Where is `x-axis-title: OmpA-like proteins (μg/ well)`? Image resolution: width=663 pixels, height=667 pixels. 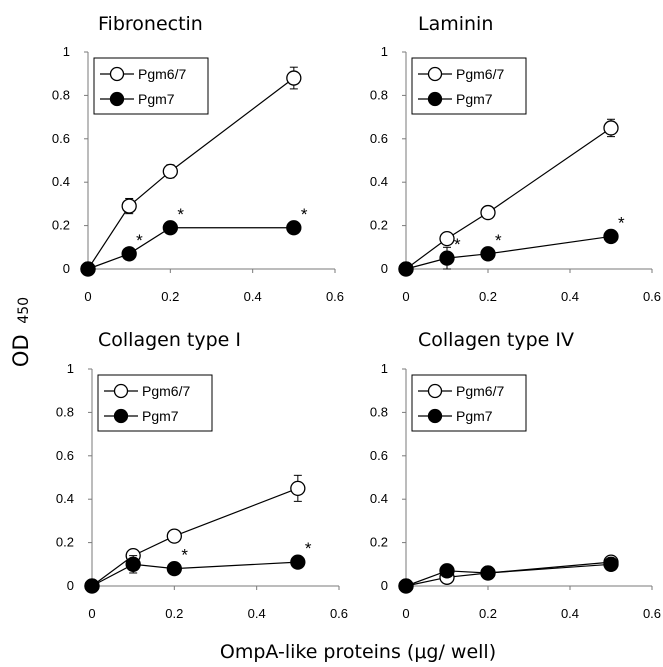
x-axis-title: OmpA-like proteins (μg/ well) is located at coordinates (358, 652).